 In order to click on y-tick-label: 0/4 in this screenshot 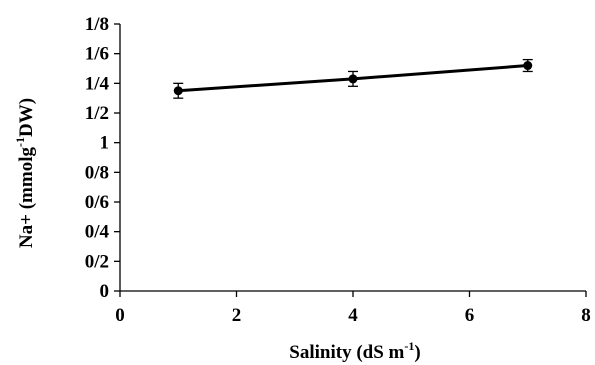, I will do `click(97, 232)`.